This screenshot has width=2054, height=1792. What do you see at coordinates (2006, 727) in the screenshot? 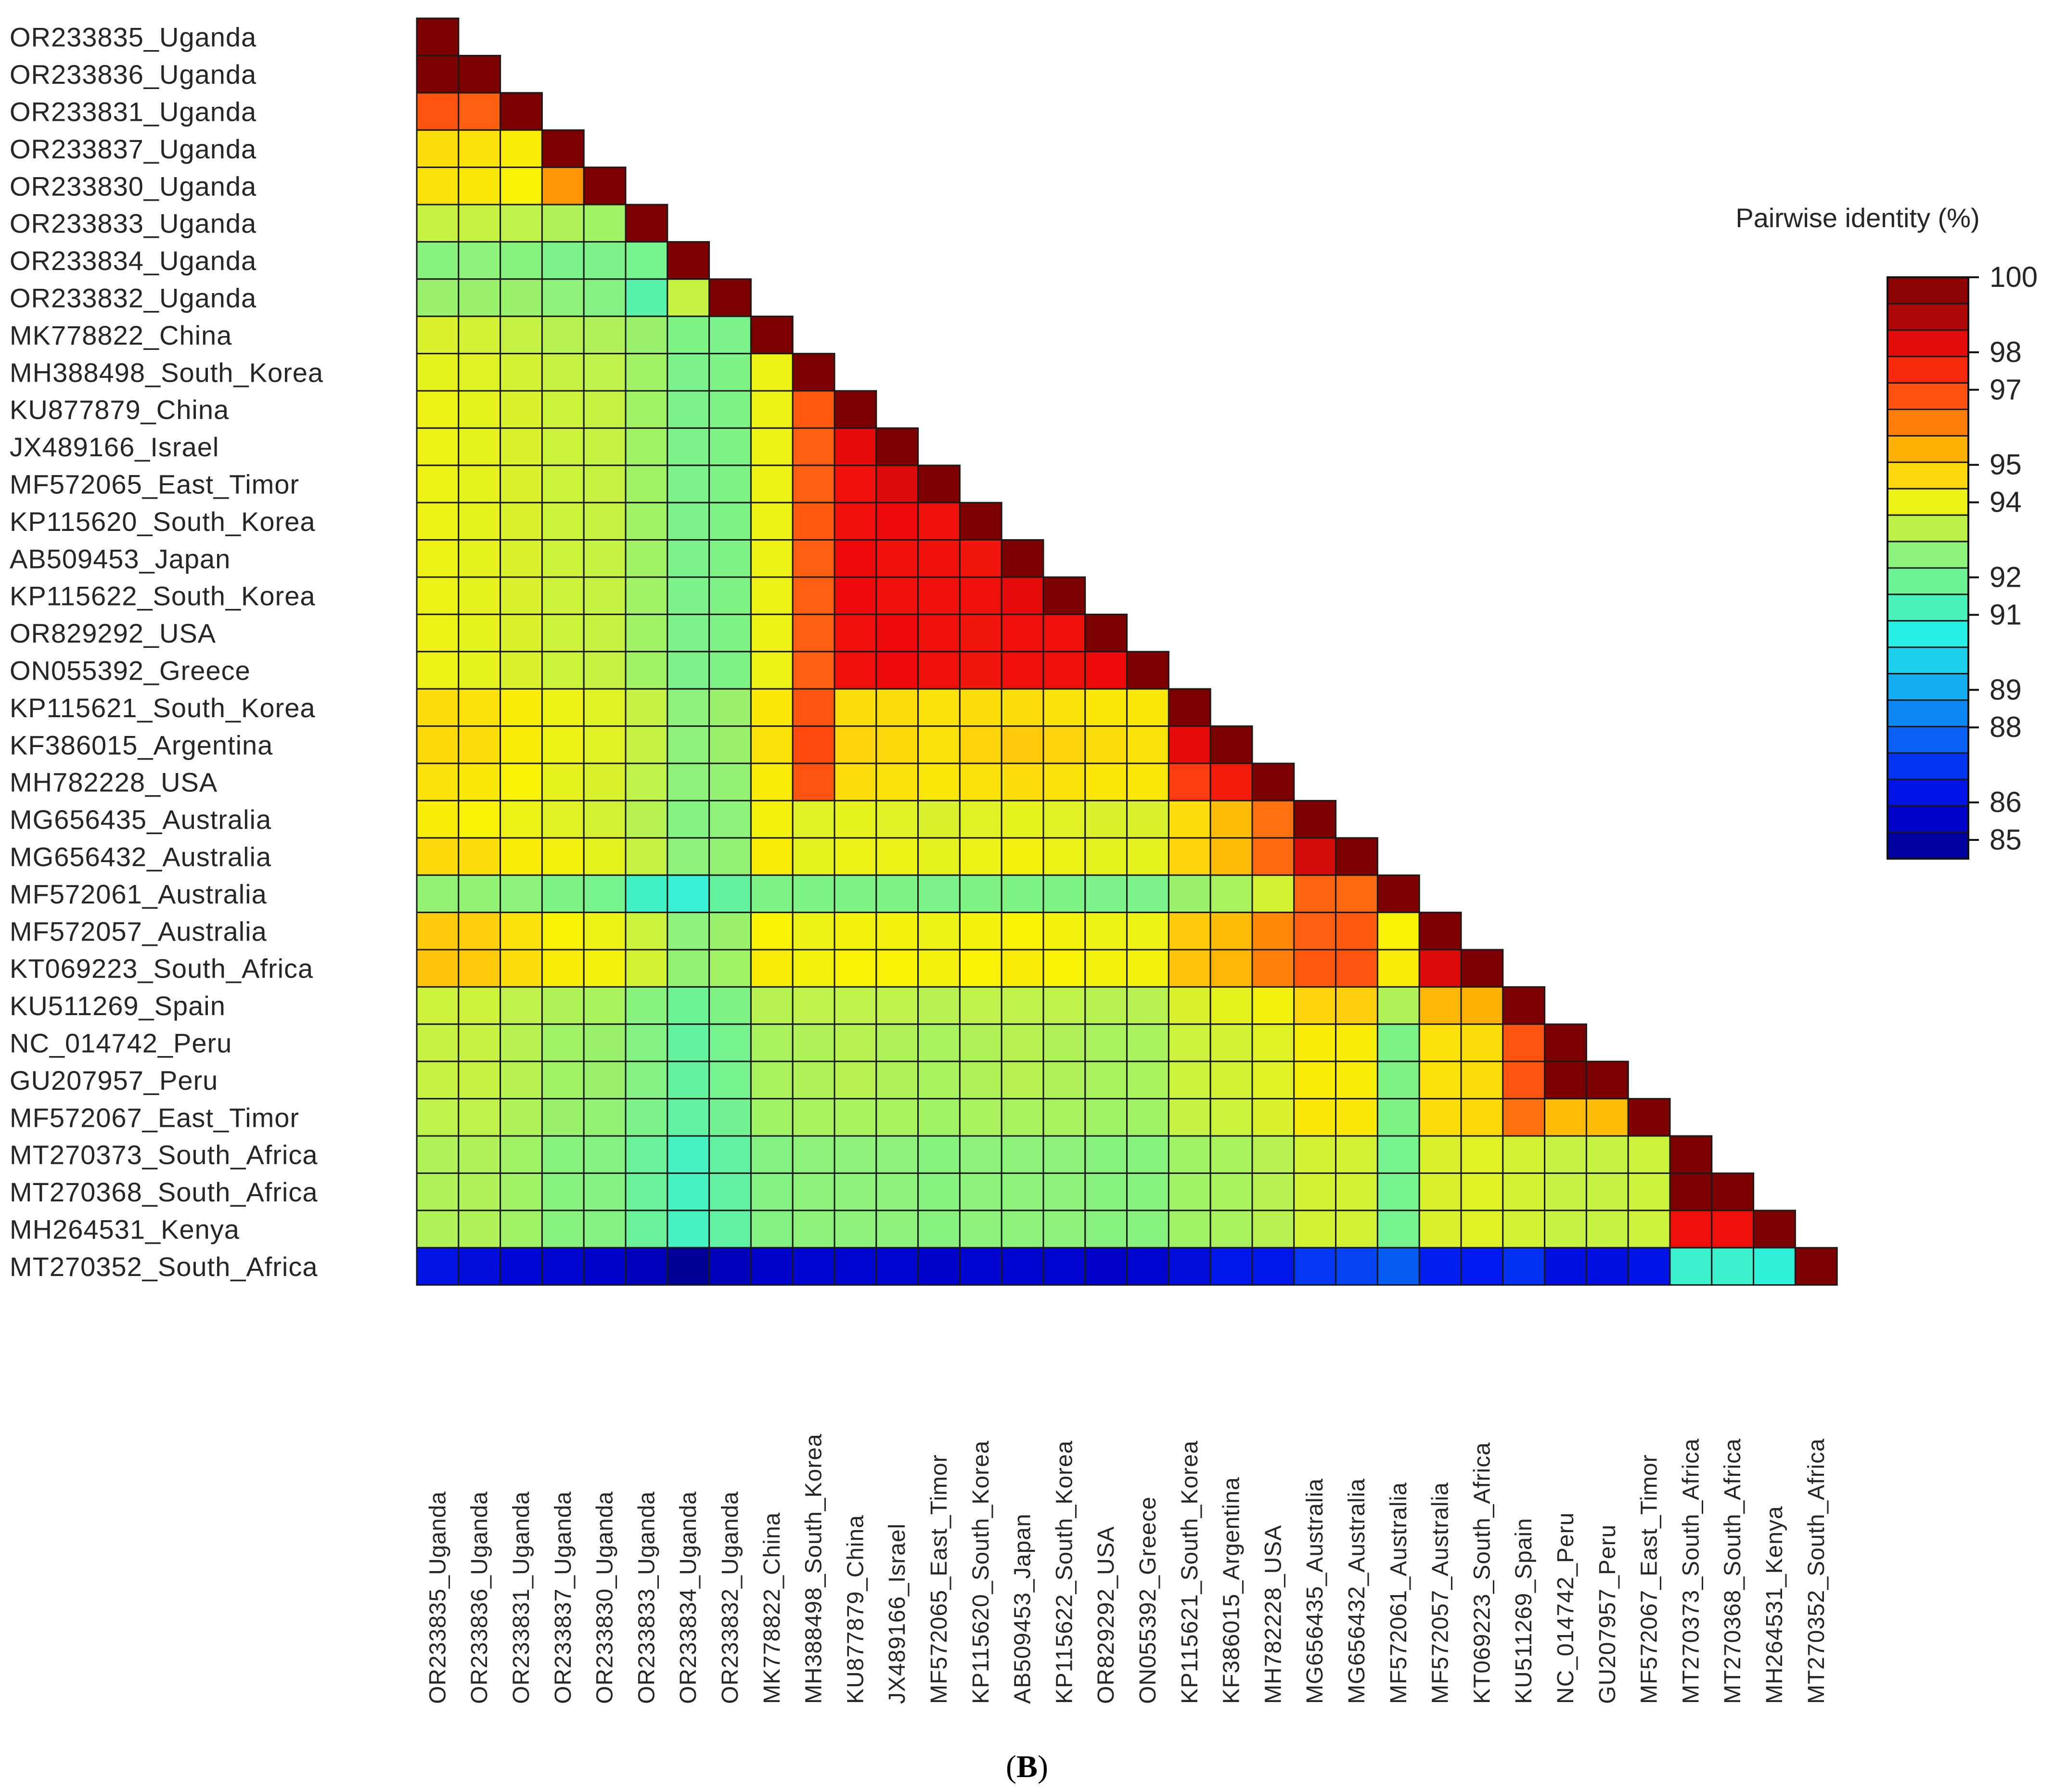
I see `colorbar-tick-label: 88` at bounding box center [2006, 727].